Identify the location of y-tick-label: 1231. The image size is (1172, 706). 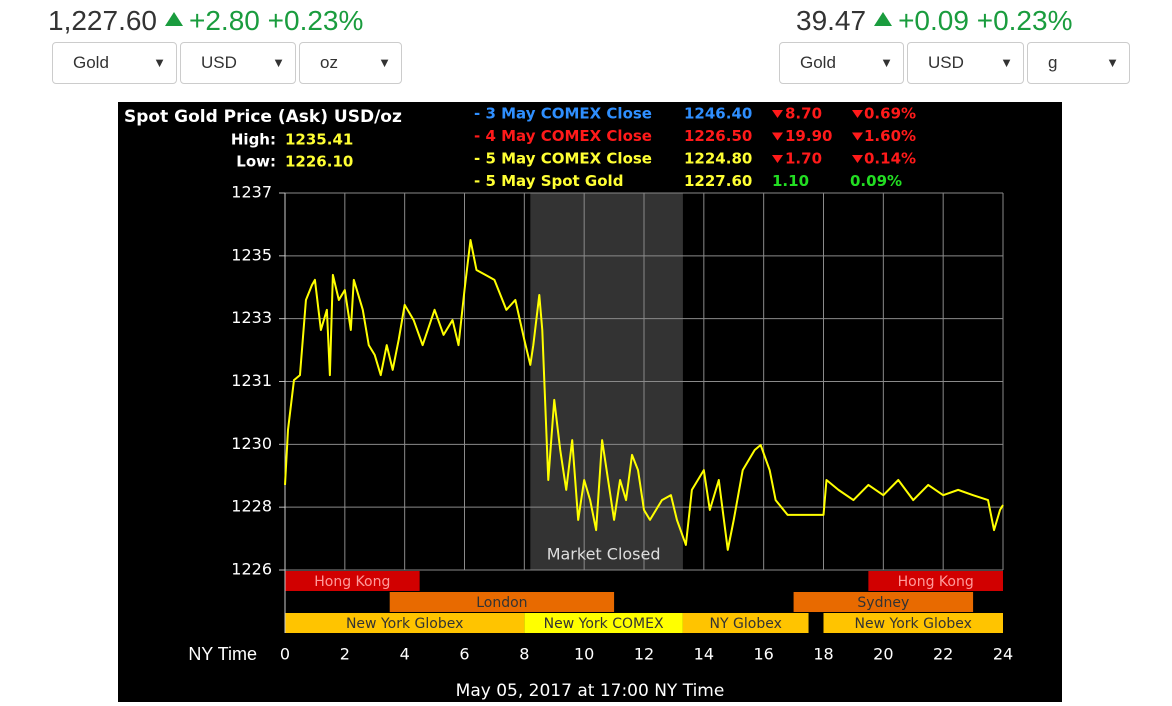
(251, 380).